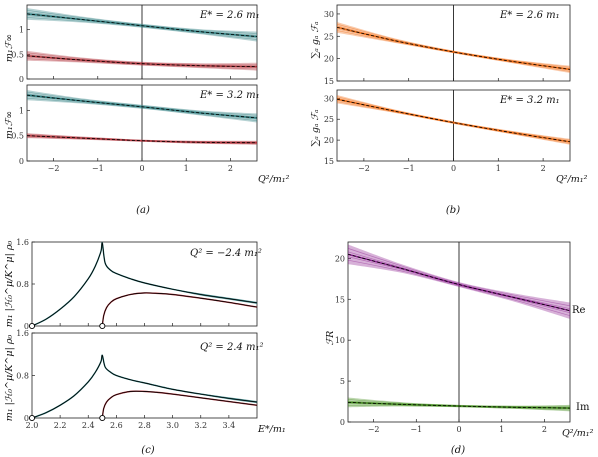 The image size is (598, 457). What do you see at coordinates (342, 381) in the screenshot?
I see `y-tick-label: 5` at bounding box center [342, 381].